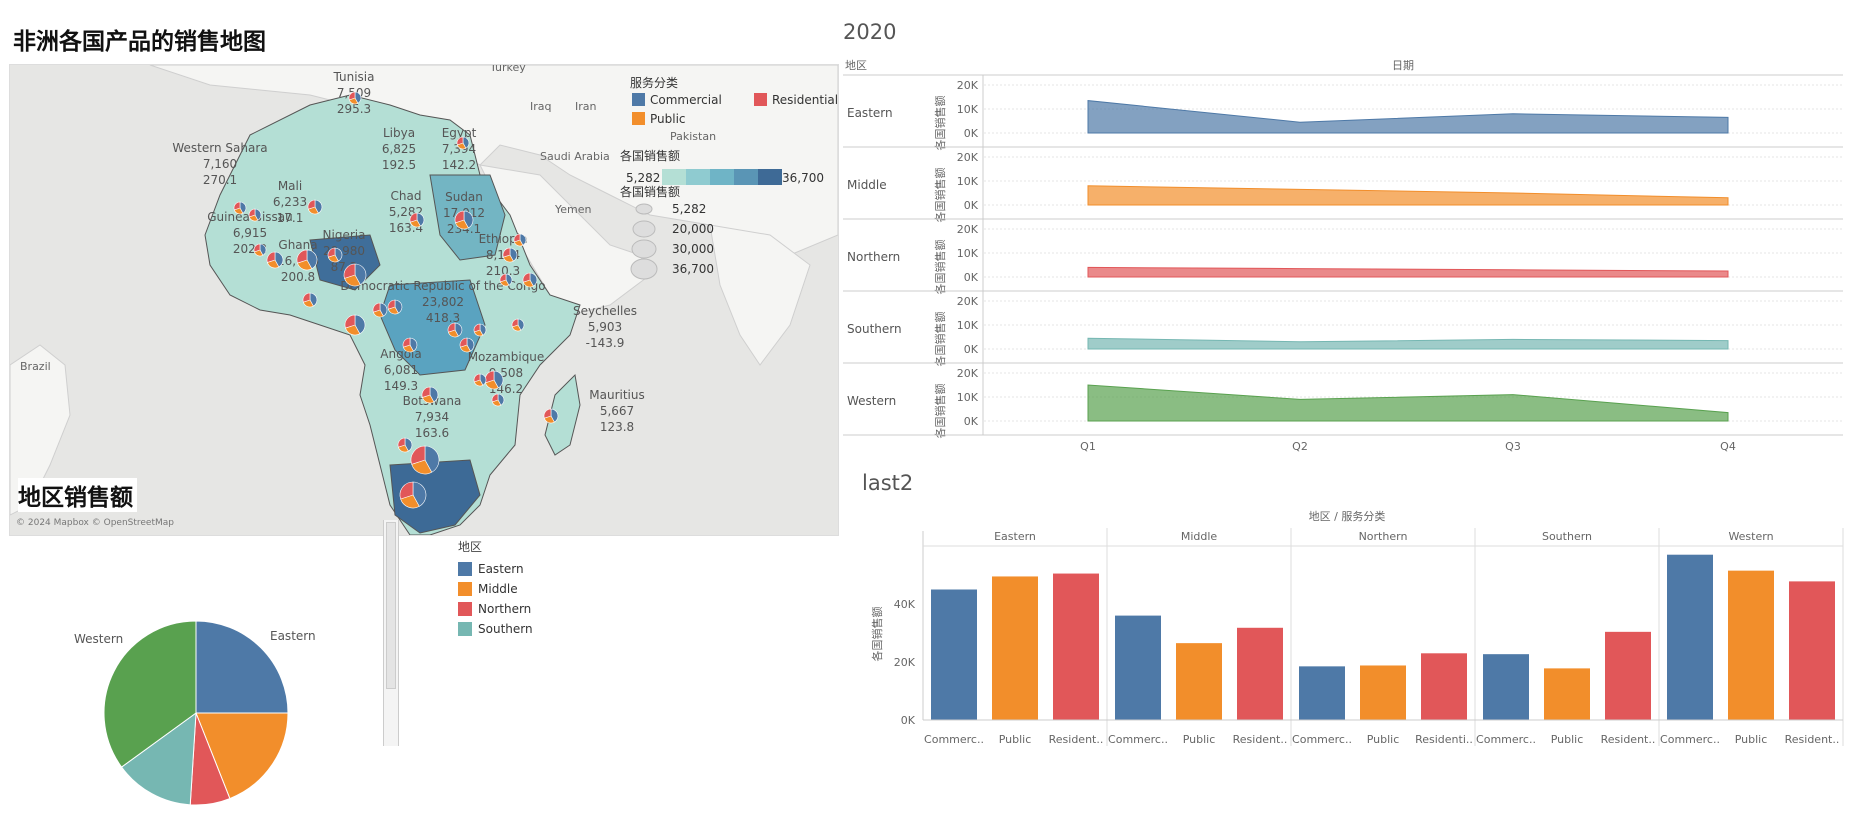  Describe the element at coordinates (459, 165) in the screenshot. I see `country-profit: 142.2` at that location.